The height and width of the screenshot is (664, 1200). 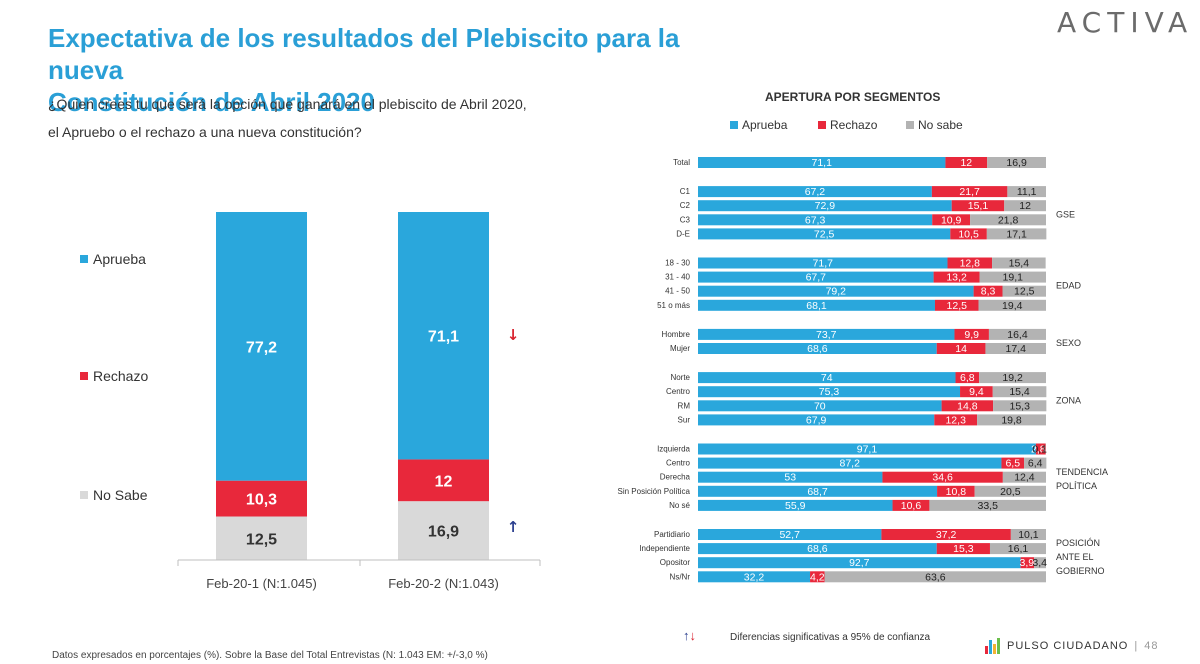 What do you see at coordinates (676, 334) in the screenshot?
I see `row-label-sexo-hombre: Hombre` at bounding box center [676, 334].